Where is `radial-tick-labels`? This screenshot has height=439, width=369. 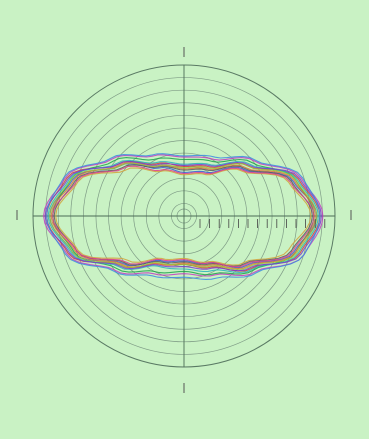
radial-tick-labels is located at coordinates (262, 223).